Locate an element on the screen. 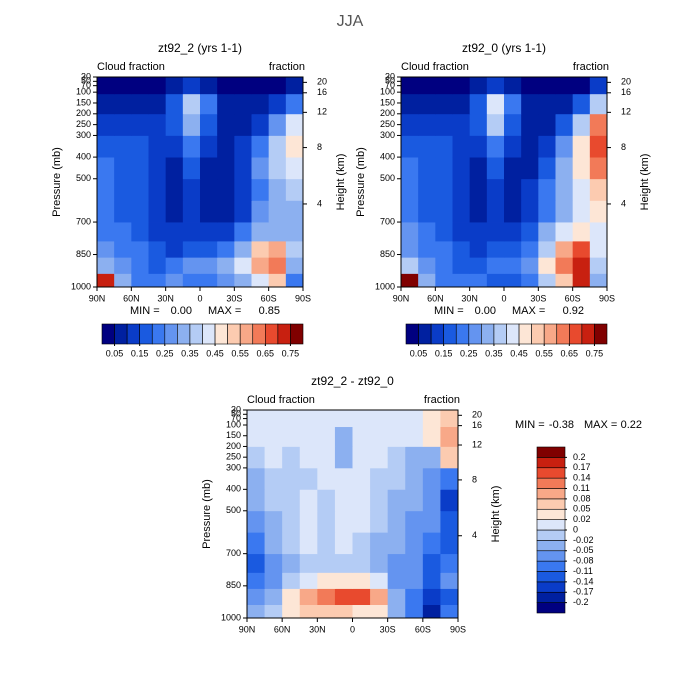 The width and height of the screenshot is (700, 700). y-tick-label: 50 is located at coordinates (390, 81).